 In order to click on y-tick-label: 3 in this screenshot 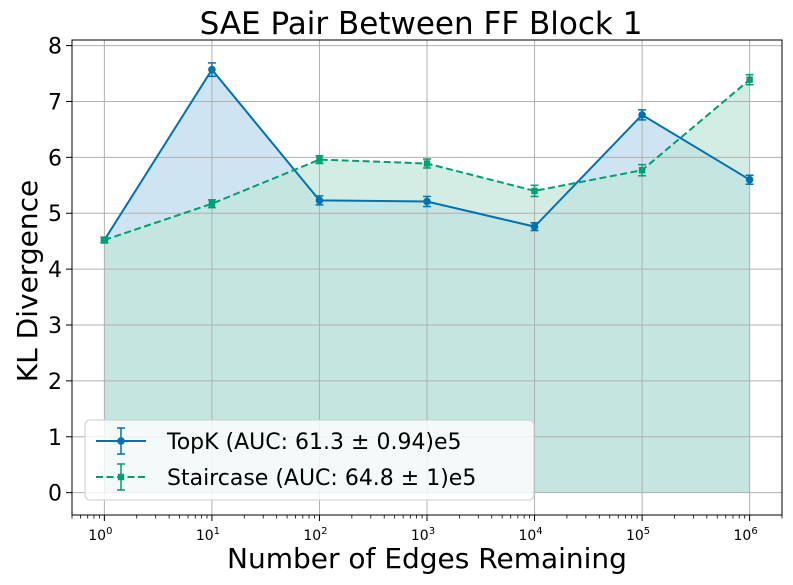, I will do `click(55, 326)`.